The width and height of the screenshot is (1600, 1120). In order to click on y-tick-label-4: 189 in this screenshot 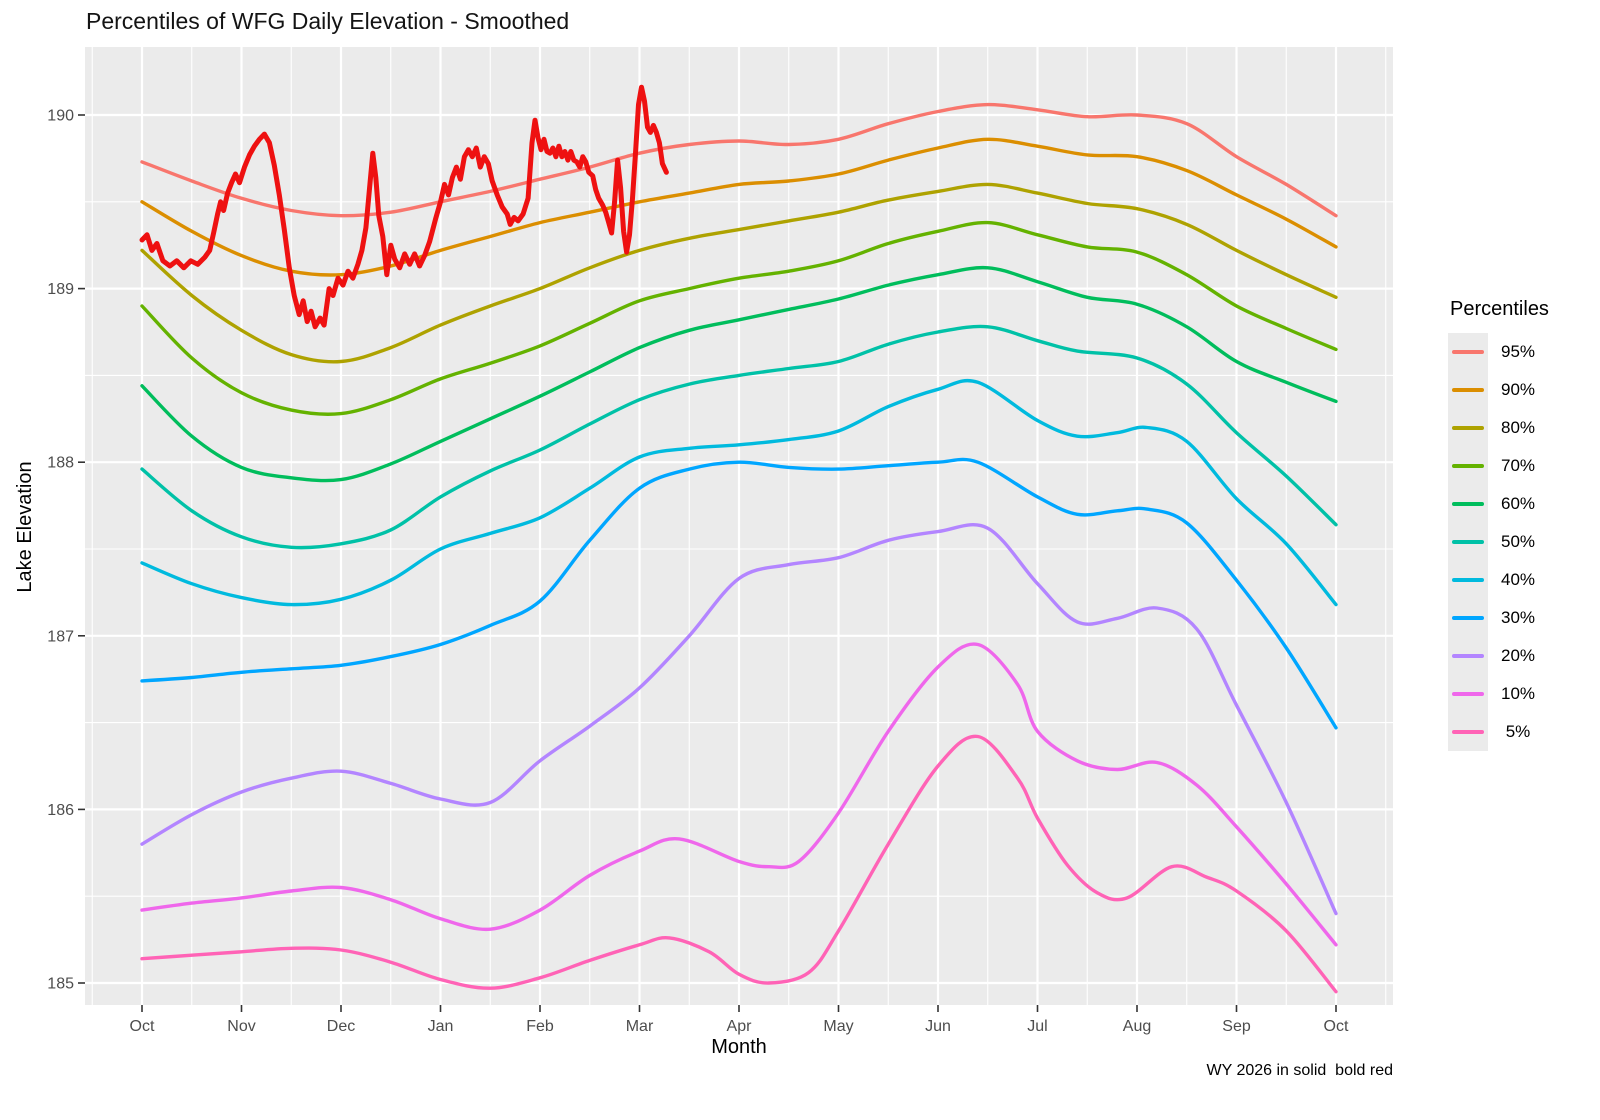, I will do `click(60, 289)`.